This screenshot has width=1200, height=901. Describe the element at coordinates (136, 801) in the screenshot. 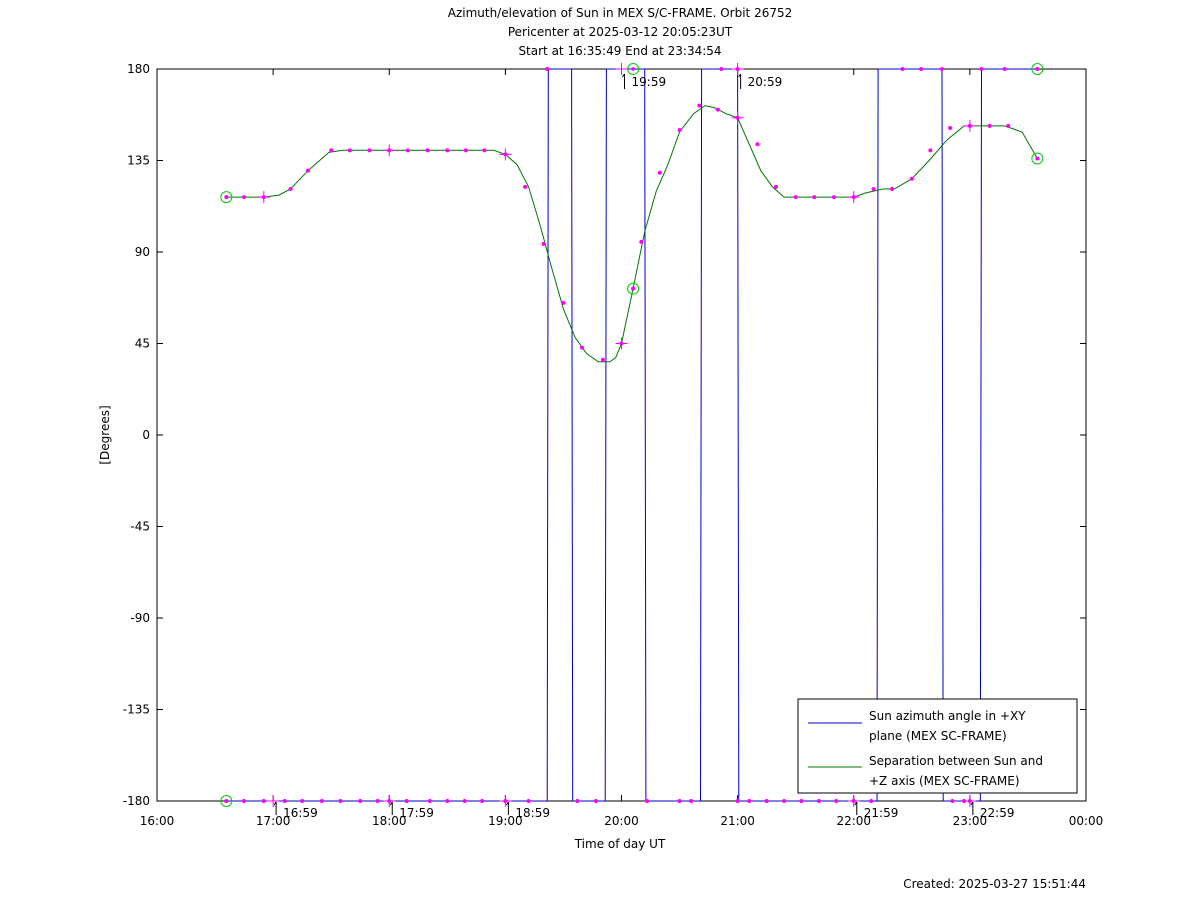

I see `y-tick-label: -180` at that location.